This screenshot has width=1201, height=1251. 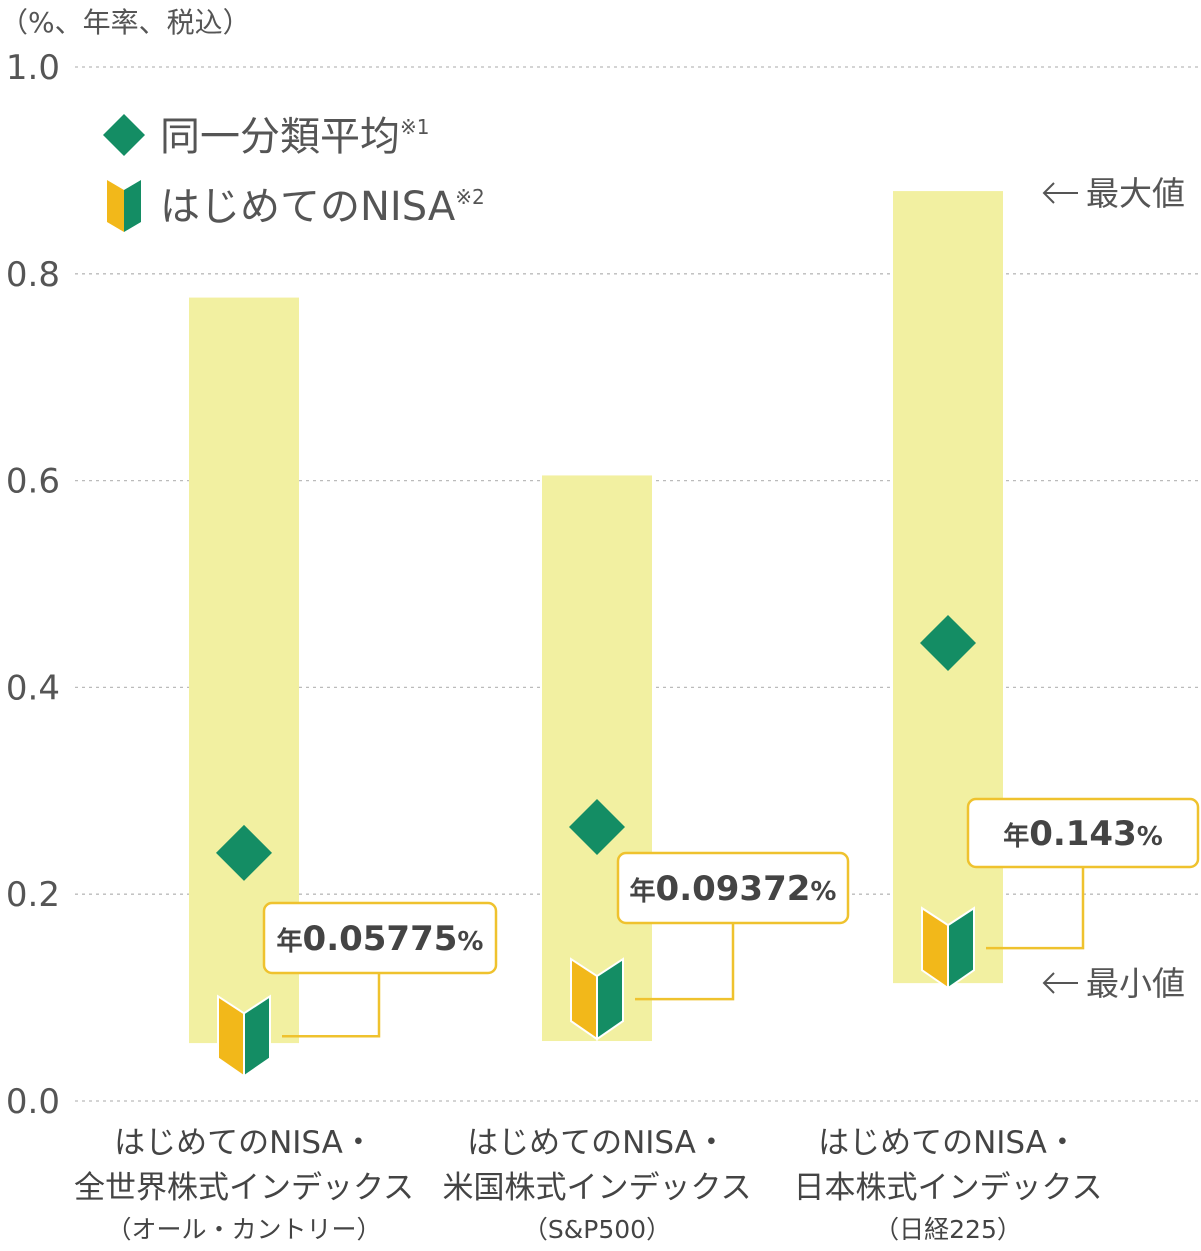 I want to click on category-1-sub: （S&P500）, so click(x=597, y=1229).